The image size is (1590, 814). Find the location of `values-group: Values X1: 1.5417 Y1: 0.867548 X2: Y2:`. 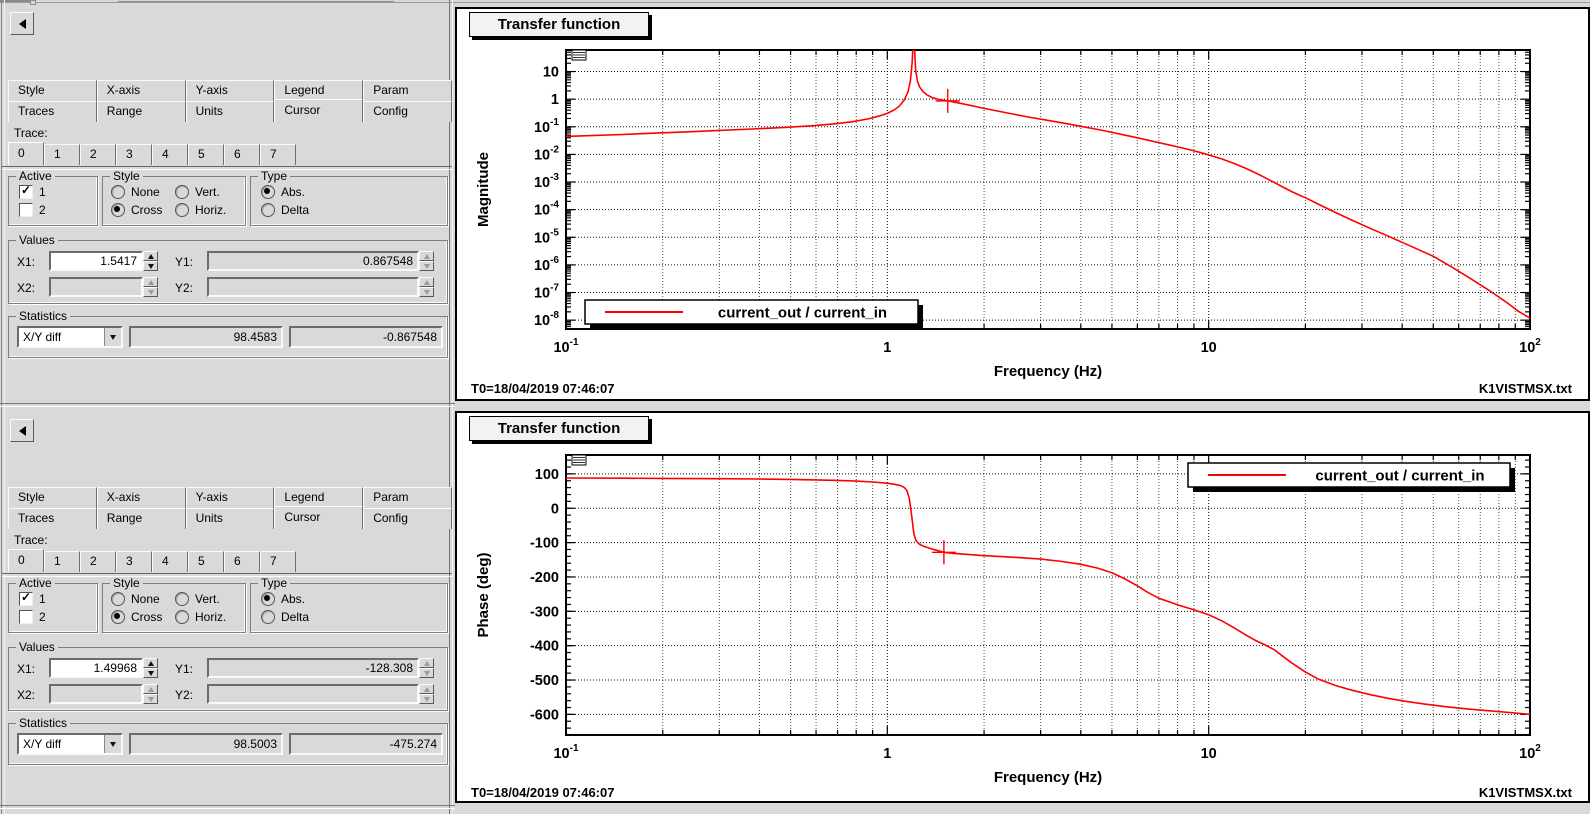

values-group: Values X1: 1.5417 Y1: 0.867548 X2: Y2: is located at coordinates (228, 269).